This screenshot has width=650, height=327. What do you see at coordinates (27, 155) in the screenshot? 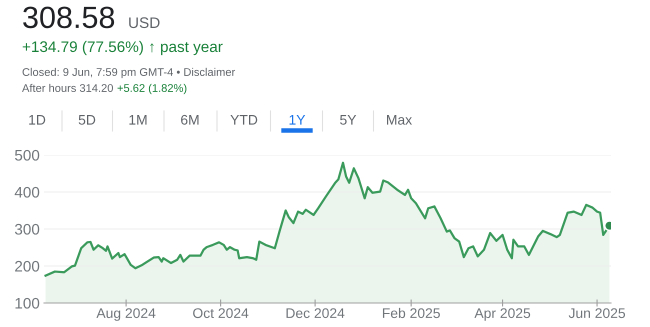
I see `y-tick-label: 500` at bounding box center [27, 155].